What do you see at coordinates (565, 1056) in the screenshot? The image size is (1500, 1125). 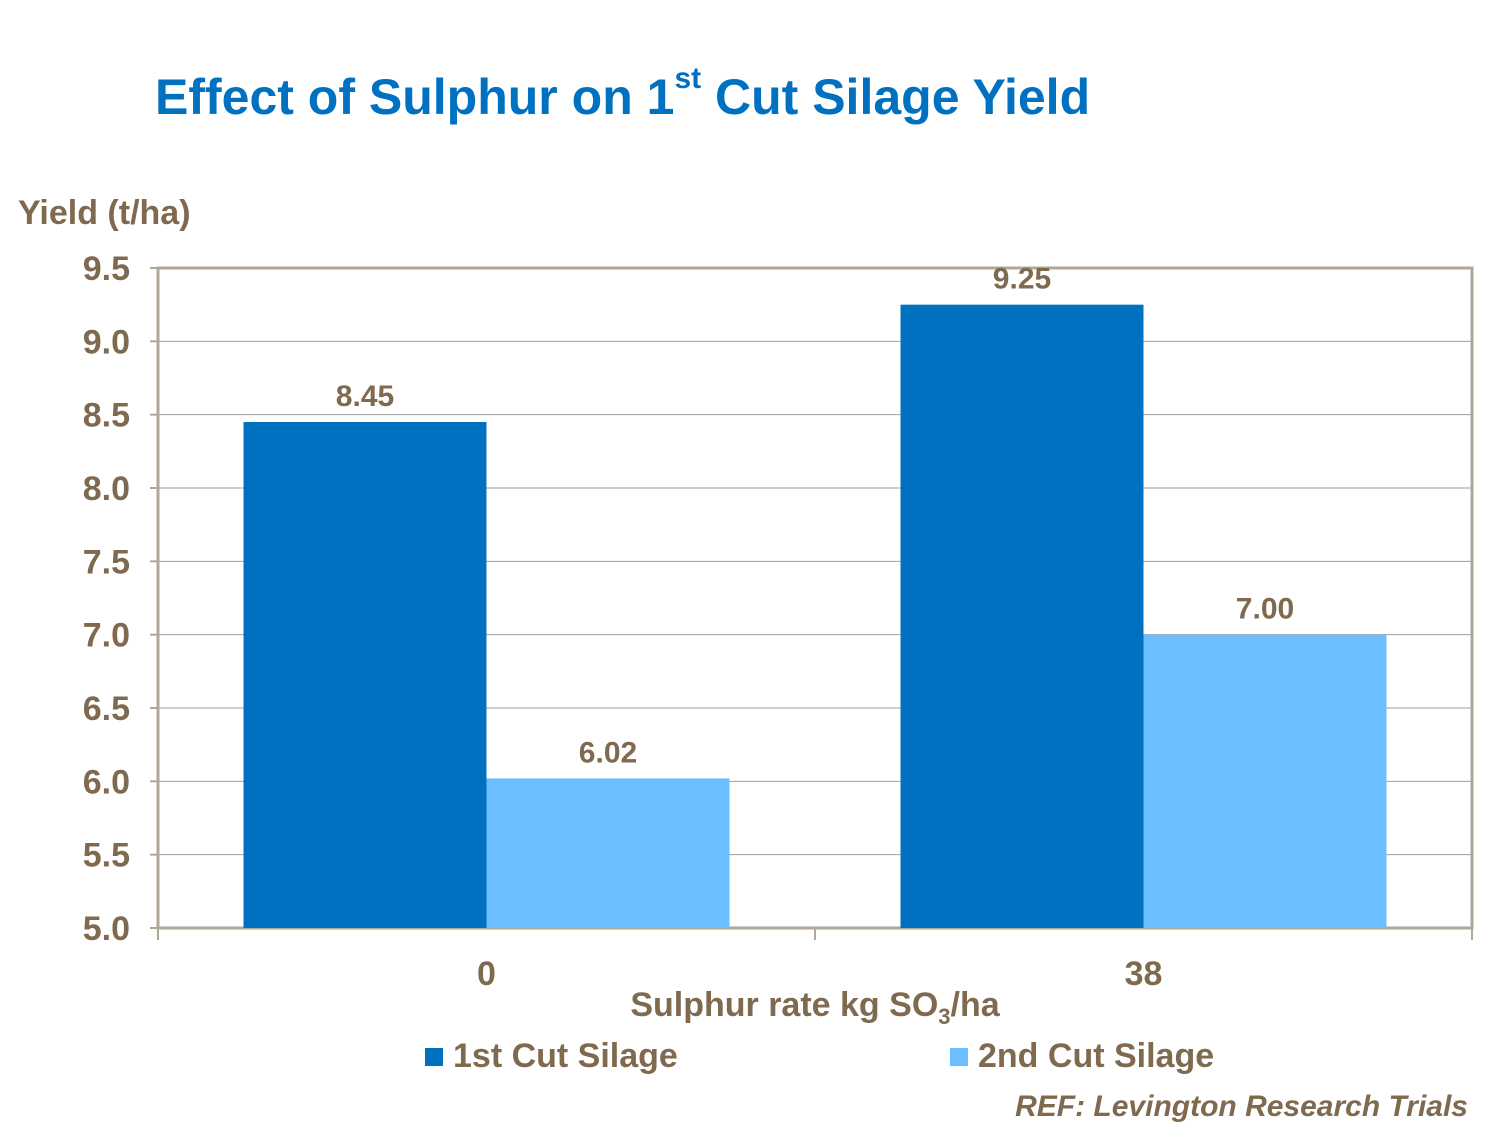 I see `legend-label-1st-cut: 1st Cut Silage` at bounding box center [565, 1056].